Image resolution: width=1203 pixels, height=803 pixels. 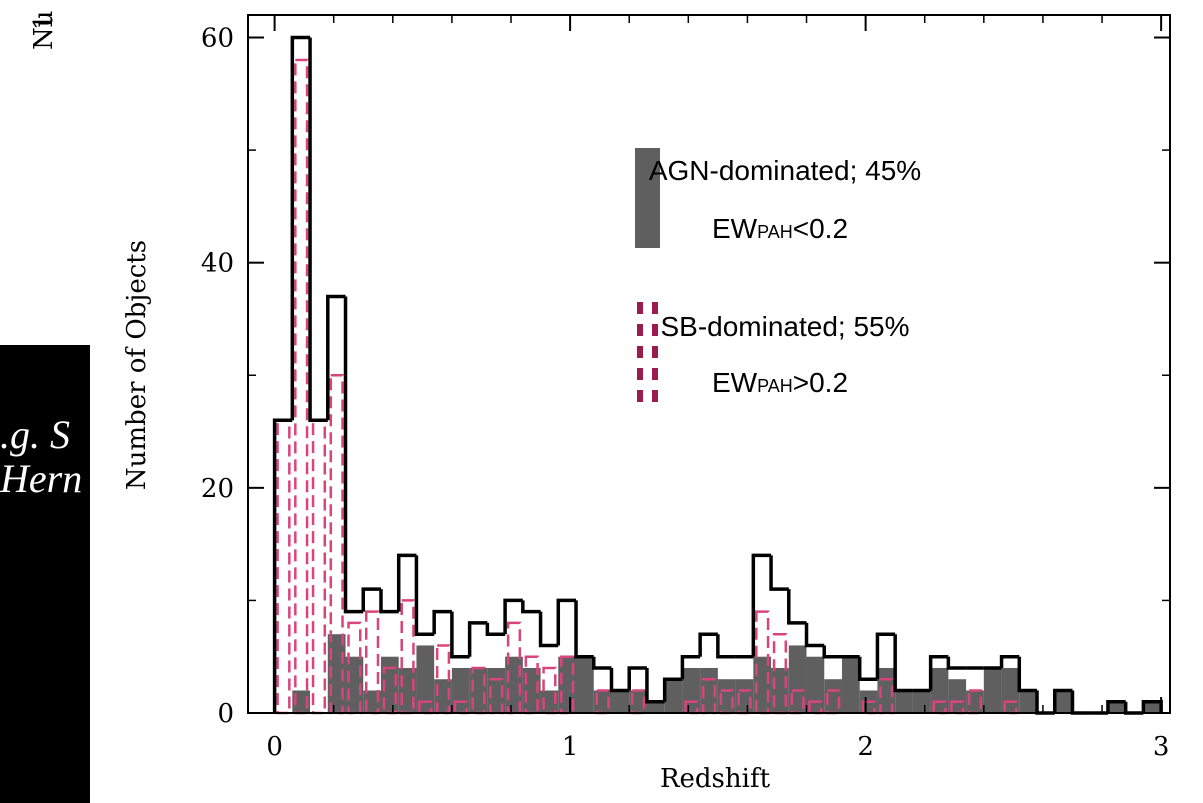 I want to click on tick-fragment: 1, so click(x=44, y=22).